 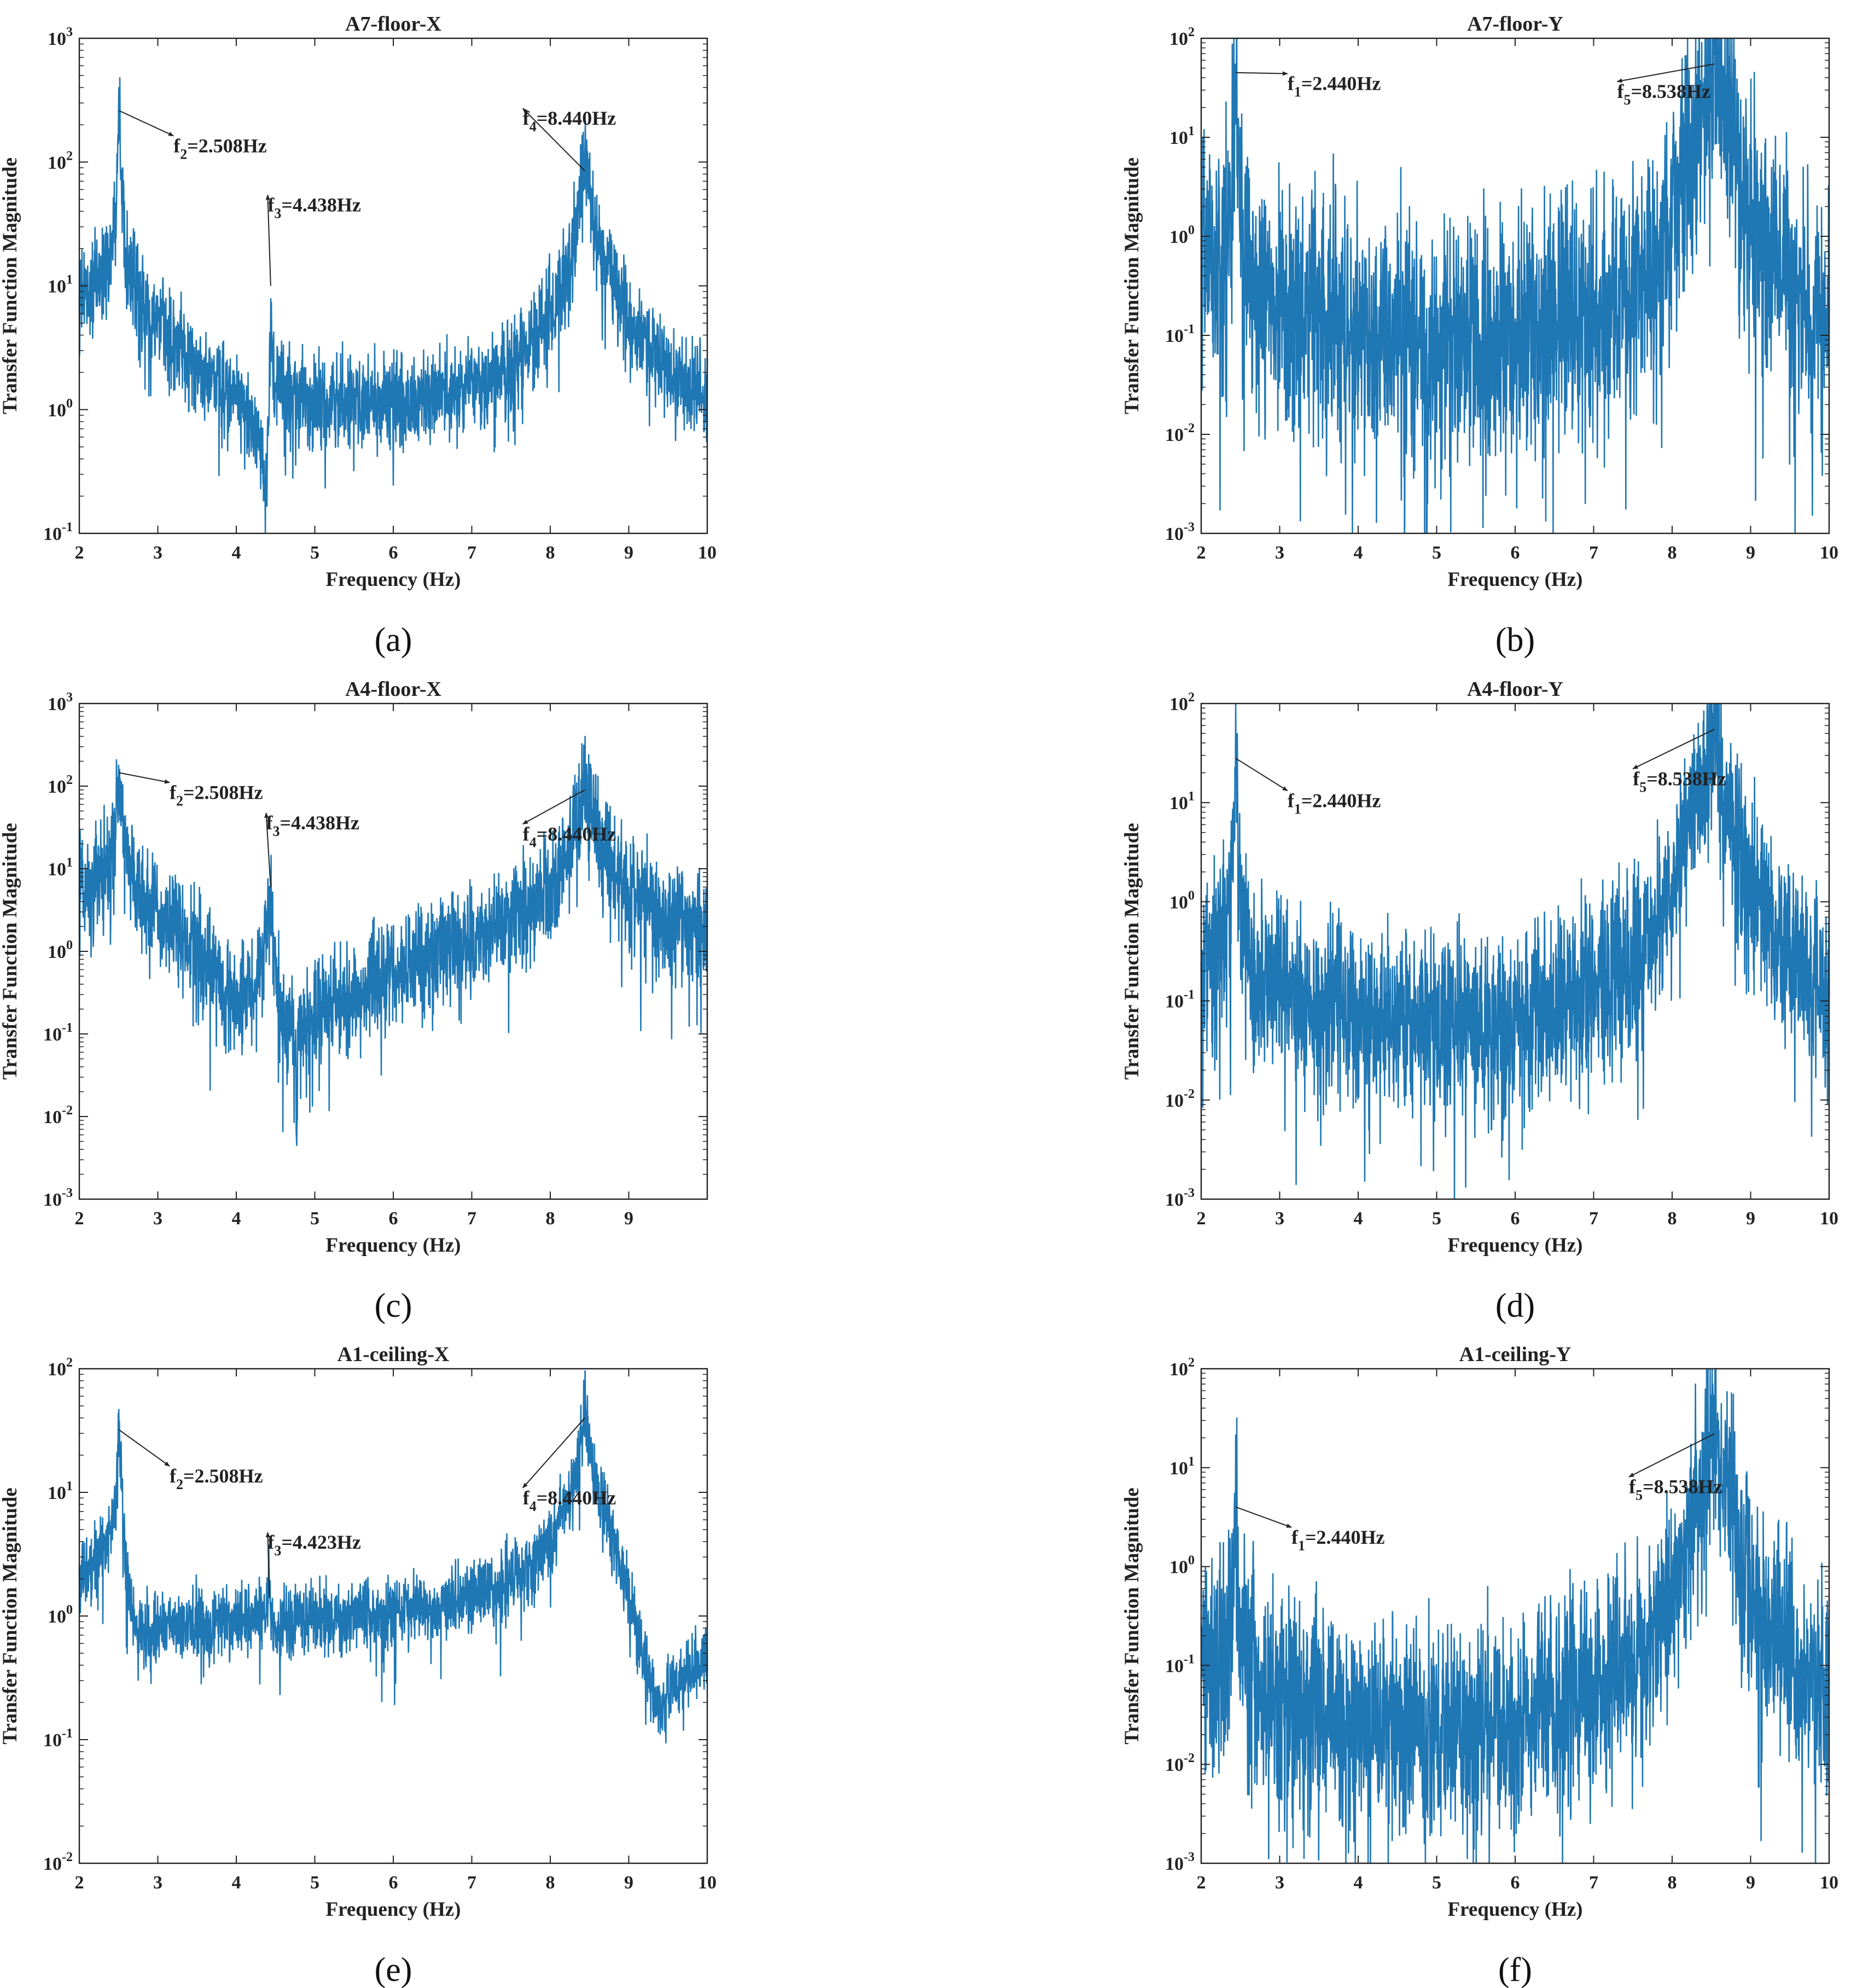 I want to click on panel-label: (d), so click(x=1515, y=1305).